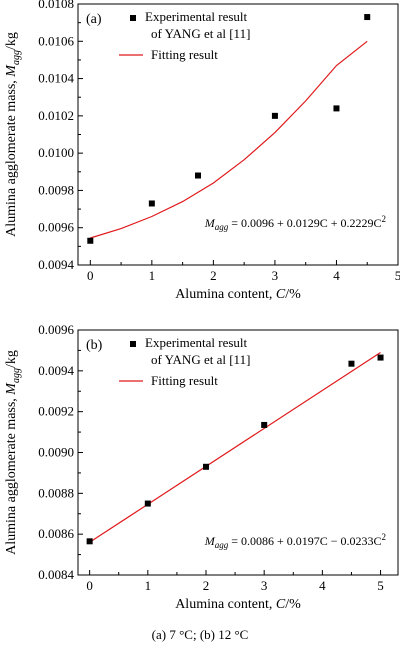 This screenshot has height=648, width=400. I want to click on y-tick-label: 0.0108, so click(56, 5).